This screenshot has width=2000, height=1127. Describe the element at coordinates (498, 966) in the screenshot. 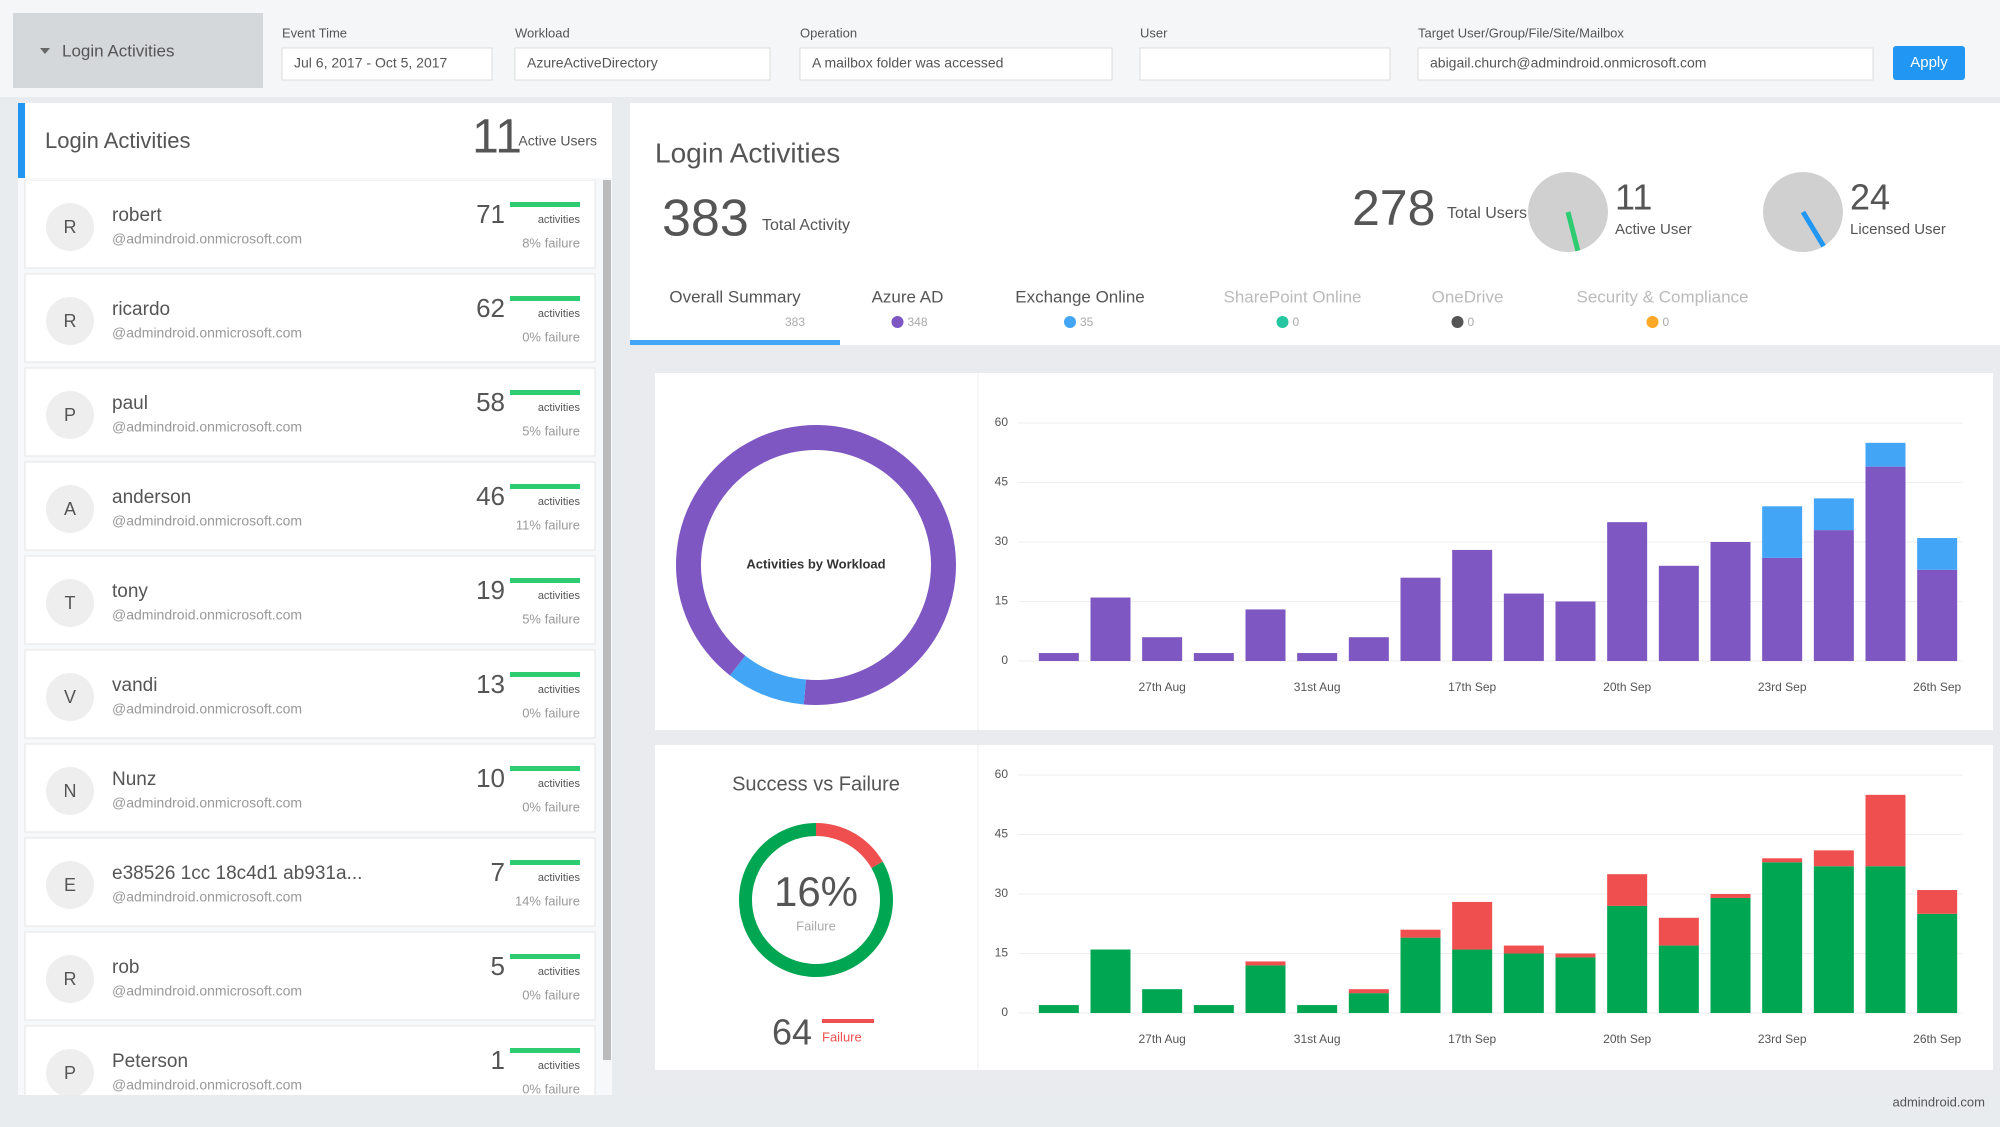

I see `user-activities: 5` at that location.